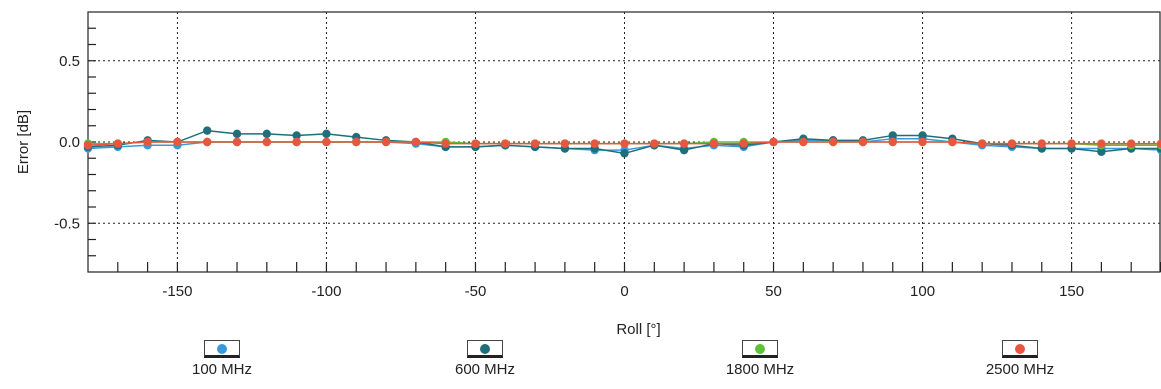 The width and height of the screenshot is (1161, 389). Describe the element at coordinates (760, 359) in the screenshot. I see `legend-item: 1800 MHz` at that location.